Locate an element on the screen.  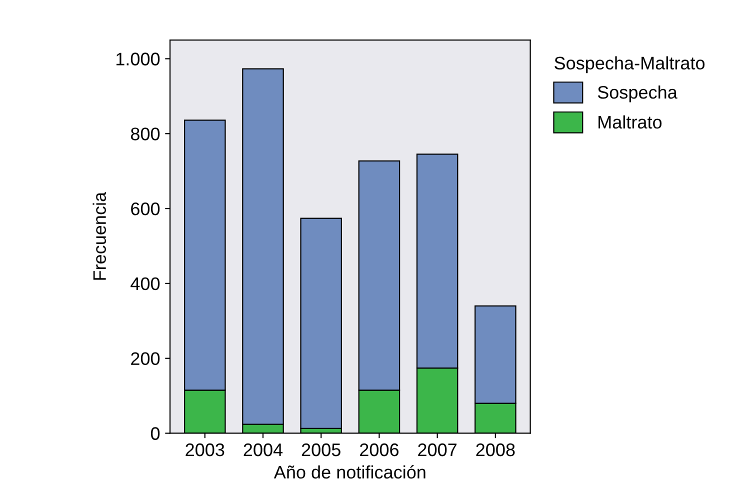
y-tick-label: 1.000 is located at coordinates (138, 59).